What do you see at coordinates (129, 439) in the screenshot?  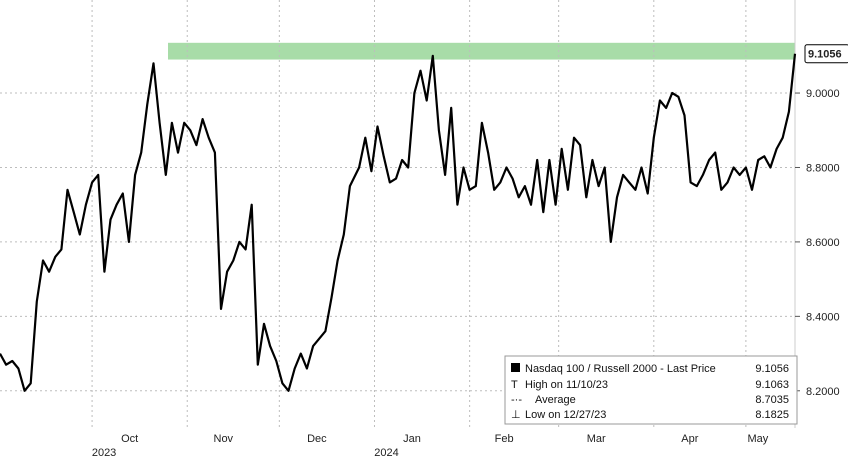 I see `x-tick-label: Oct` at bounding box center [129, 439].